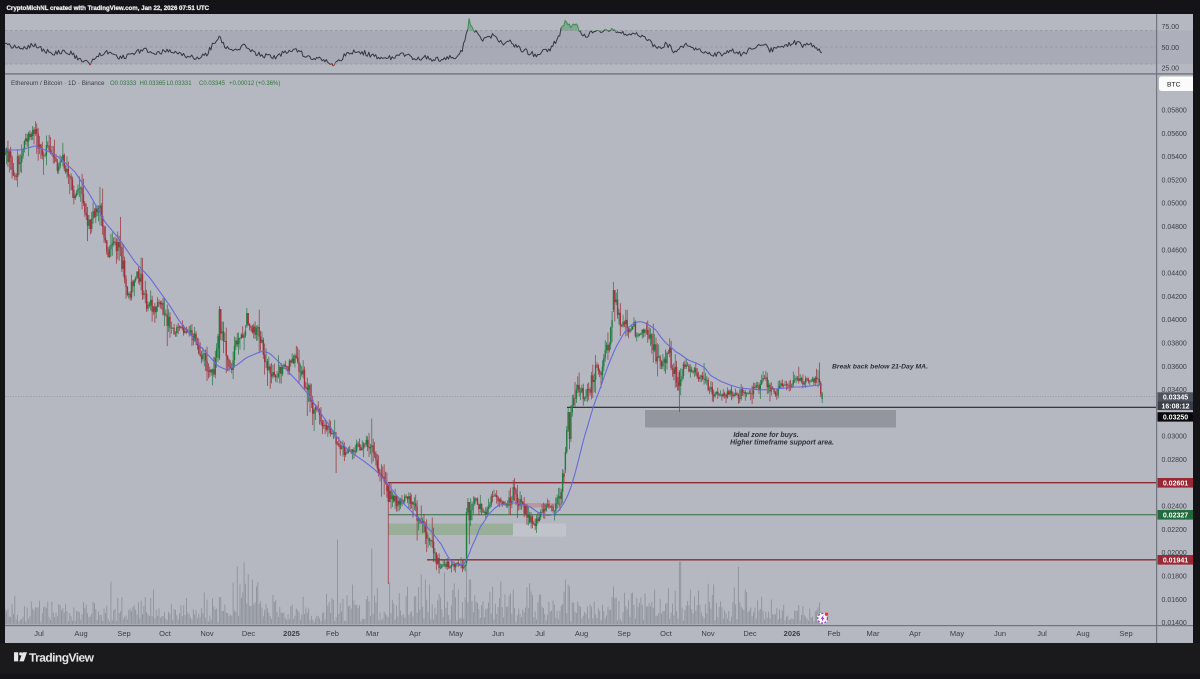 Image resolution: width=1200 pixels, height=679 pixels. Describe the element at coordinates (212, 84) in the screenshot. I see `svg-text: C0.03345` at that location.